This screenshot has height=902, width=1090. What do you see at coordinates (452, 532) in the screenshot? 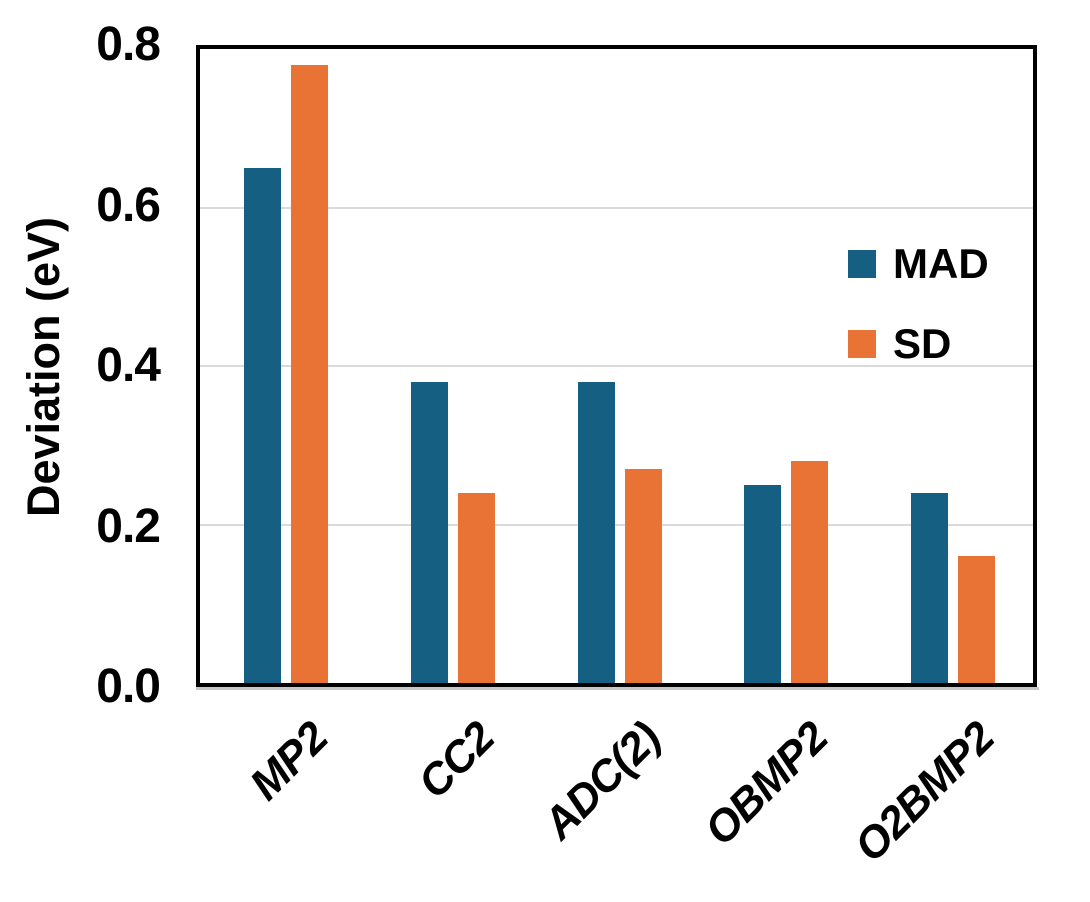
I see `bar-group-cc2` at bounding box center [452, 532].